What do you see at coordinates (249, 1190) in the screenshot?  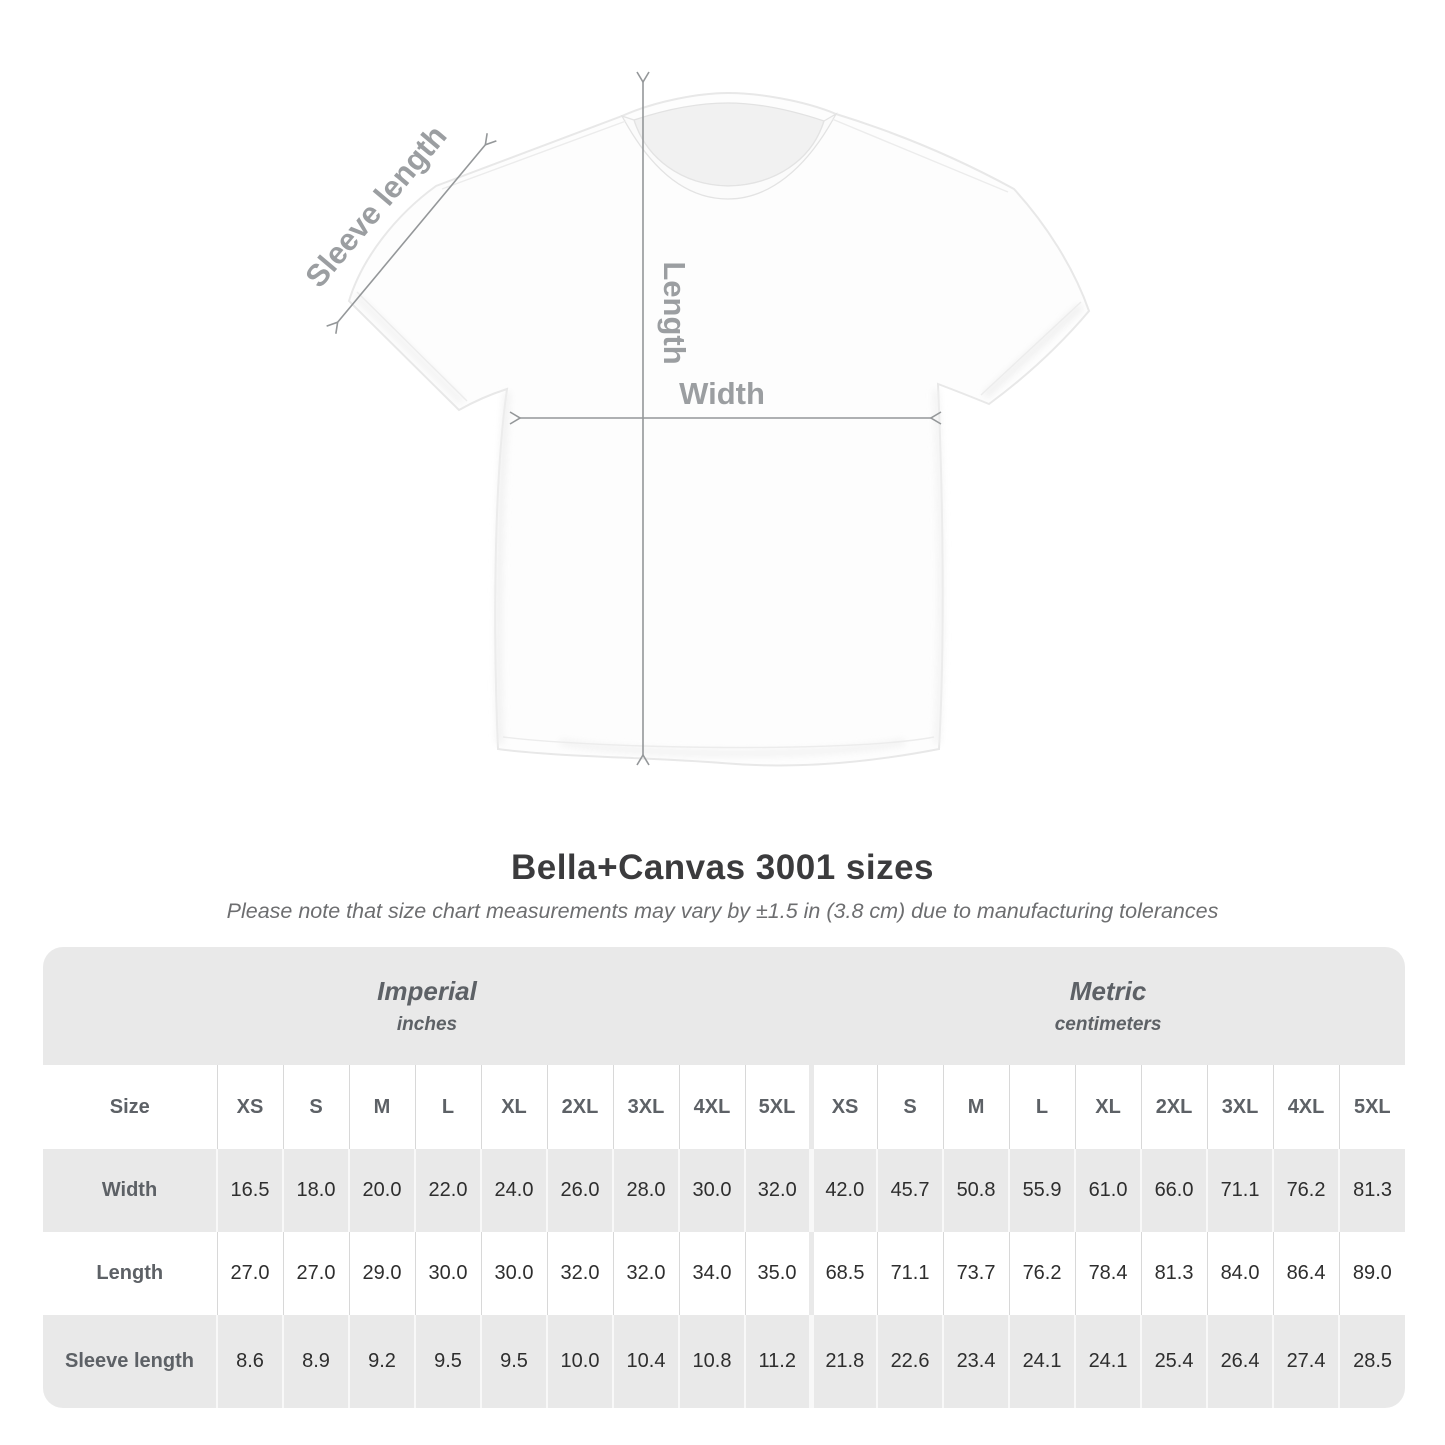 I see `value-cell: 16.5` at bounding box center [249, 1190].